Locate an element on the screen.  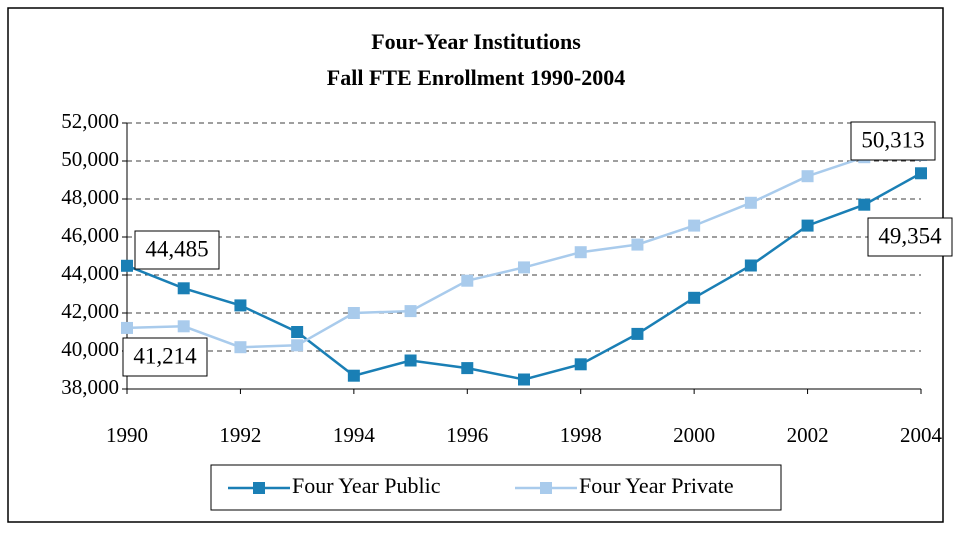
x-tick-label: 2002 is located at coordinates (808, 435).